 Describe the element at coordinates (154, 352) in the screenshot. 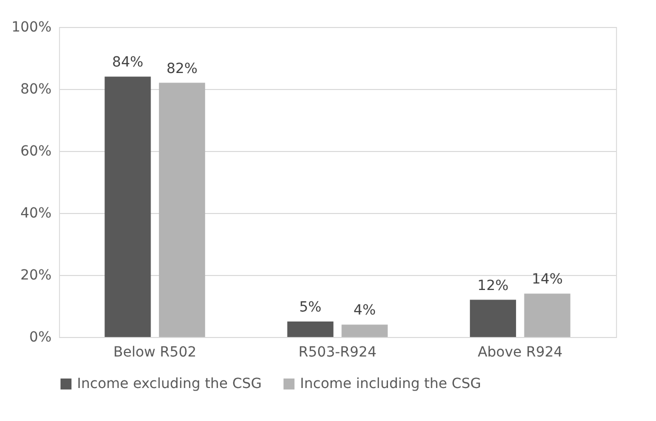

I see `x-tick-label: Below R502` at that location.